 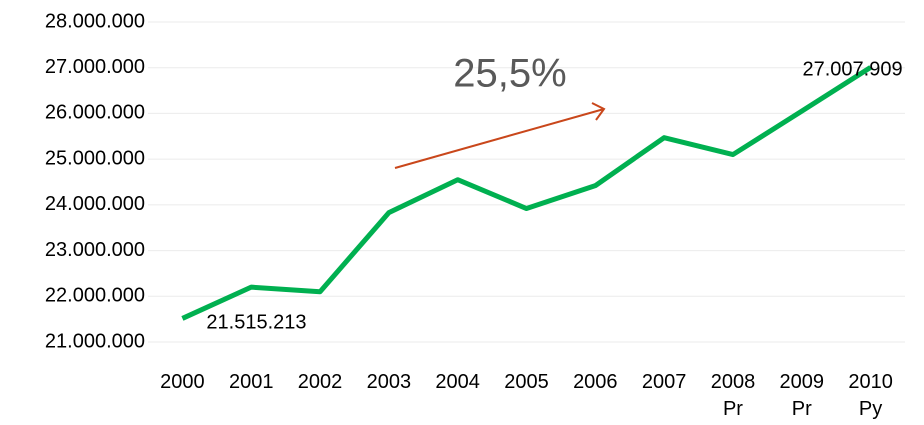 I want to click on y-tick-label: 24.000.000, so click(x=95, y=204).